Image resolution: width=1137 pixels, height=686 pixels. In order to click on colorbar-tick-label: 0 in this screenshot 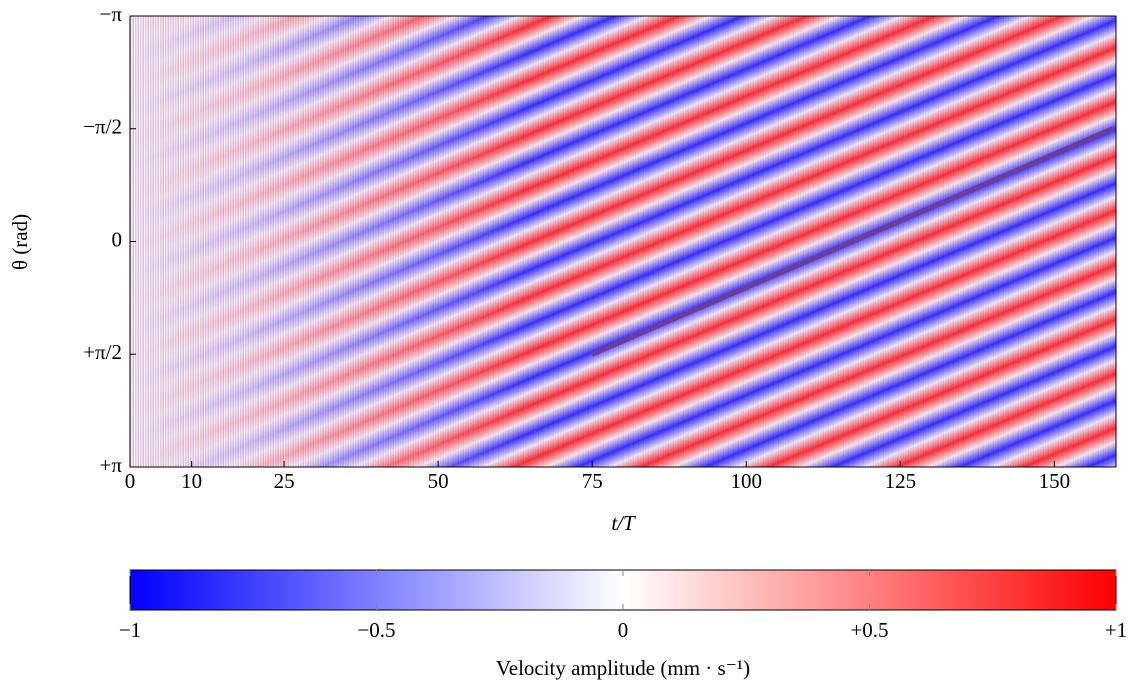, I will do `click(623, 630)`.